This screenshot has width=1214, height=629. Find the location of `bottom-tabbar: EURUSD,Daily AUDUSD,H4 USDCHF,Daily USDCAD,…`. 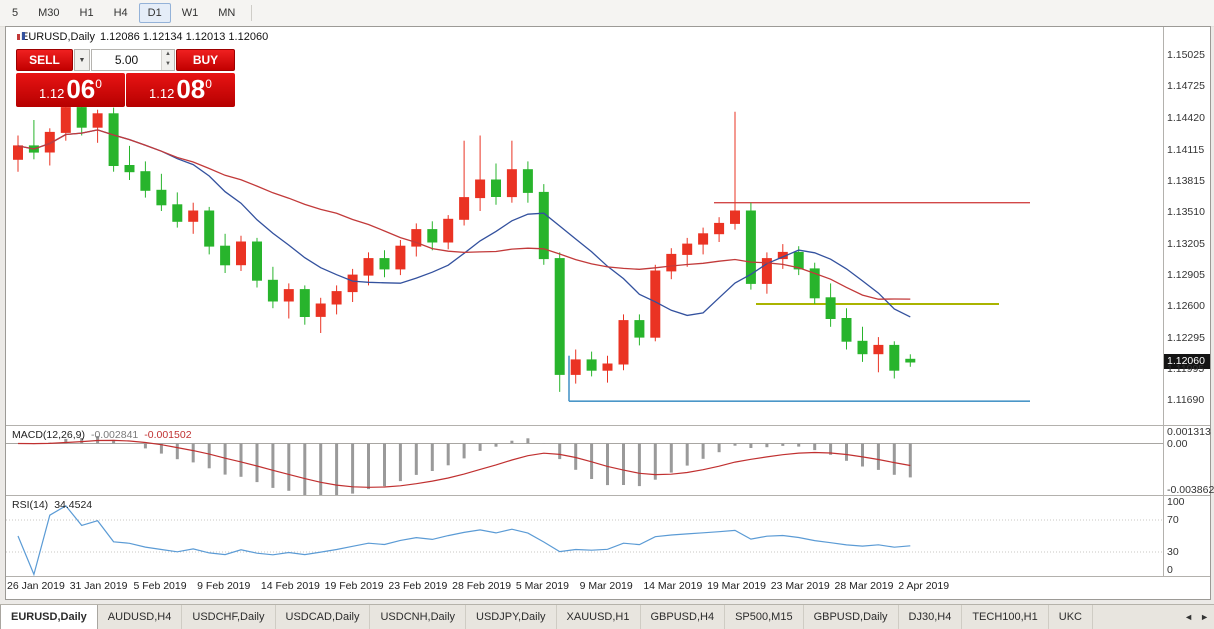

bottom-tabbar: EURUSD,Daily AUDUSD,H4 USDCHF,Daily USDCAD,… is located at coordinates (607, 616).